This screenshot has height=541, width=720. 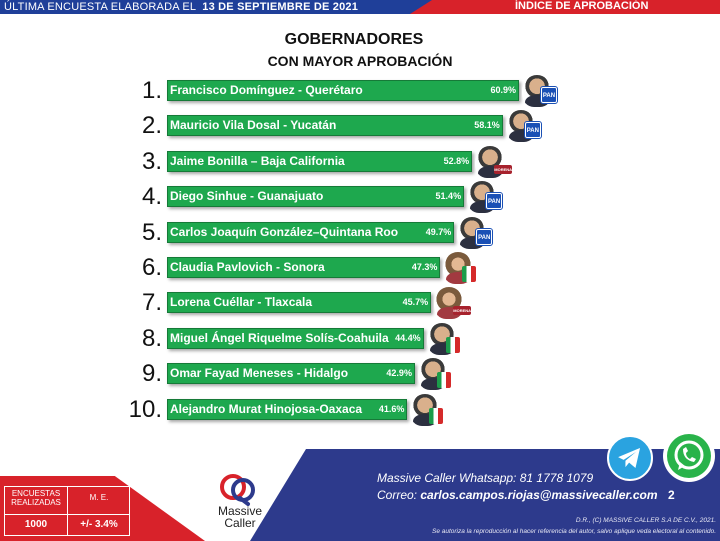 I want to click on whatsapp-label: Massive Caller Whatsapp:, so click(x=447, y=478).